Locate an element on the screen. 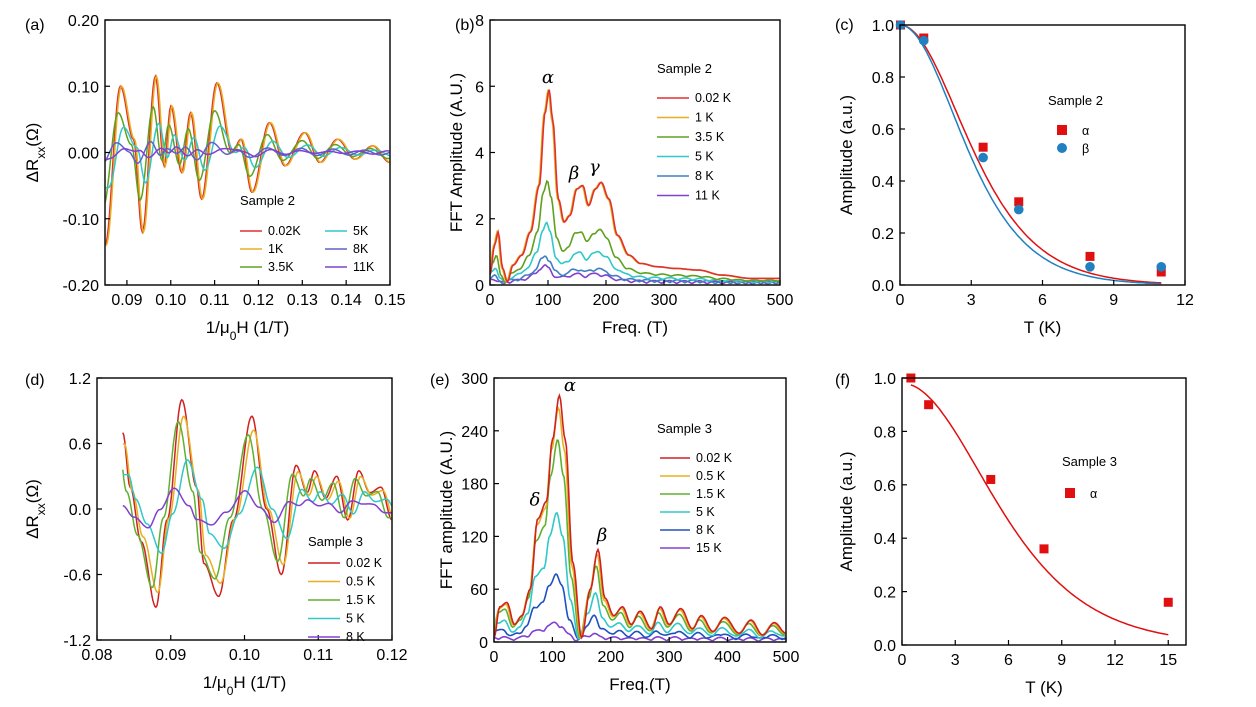 The height and width of the screenshot is (707, 1256). series-line-8K is located at coordinates (635, 270).